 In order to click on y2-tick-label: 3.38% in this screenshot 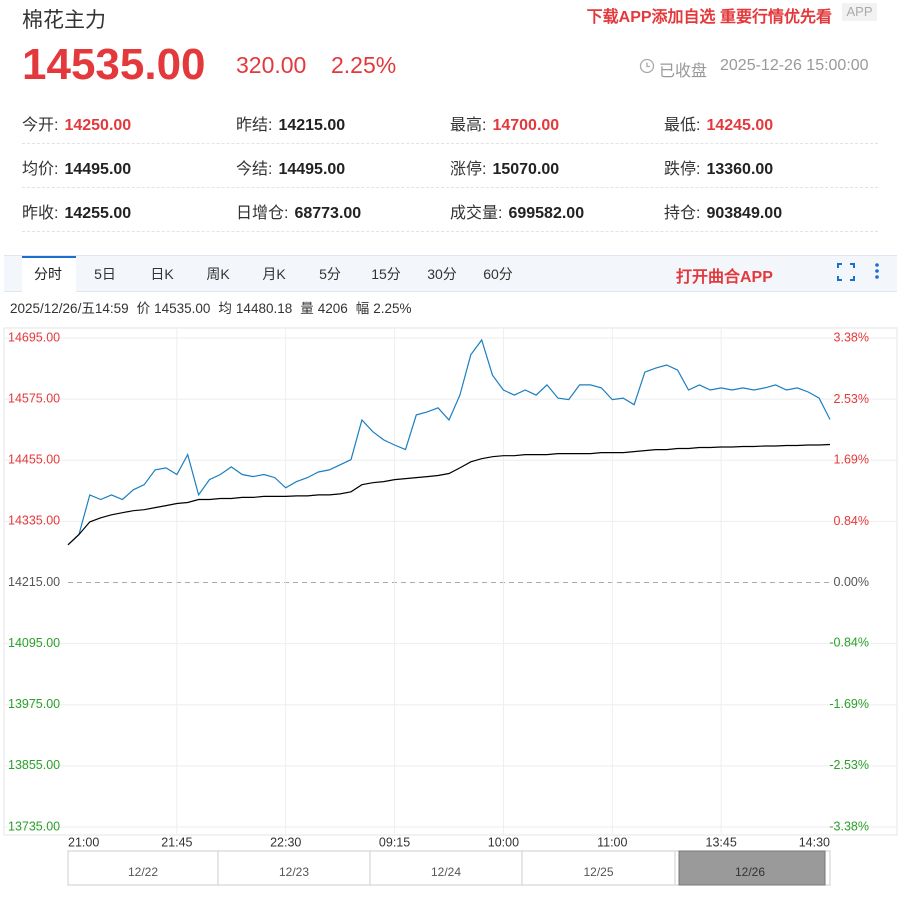, I will do `click(851, 337)`.